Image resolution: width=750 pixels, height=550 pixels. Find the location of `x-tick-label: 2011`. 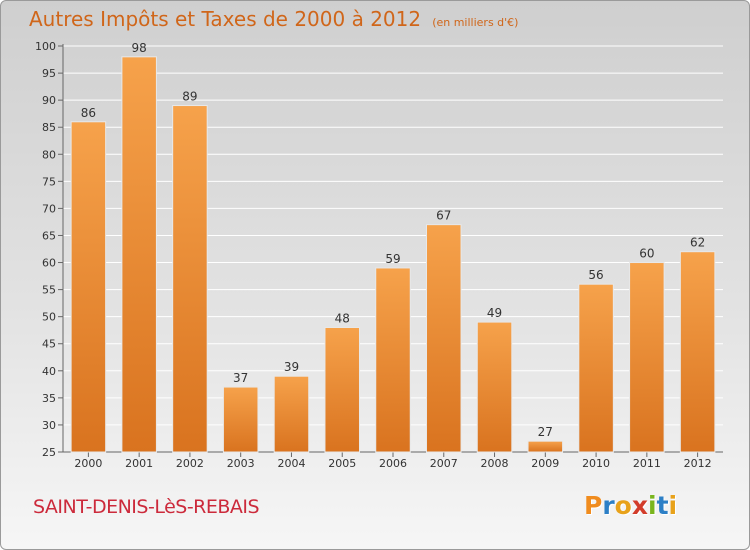

x-tick-label: 2011 is located at coordinates (647, 463).